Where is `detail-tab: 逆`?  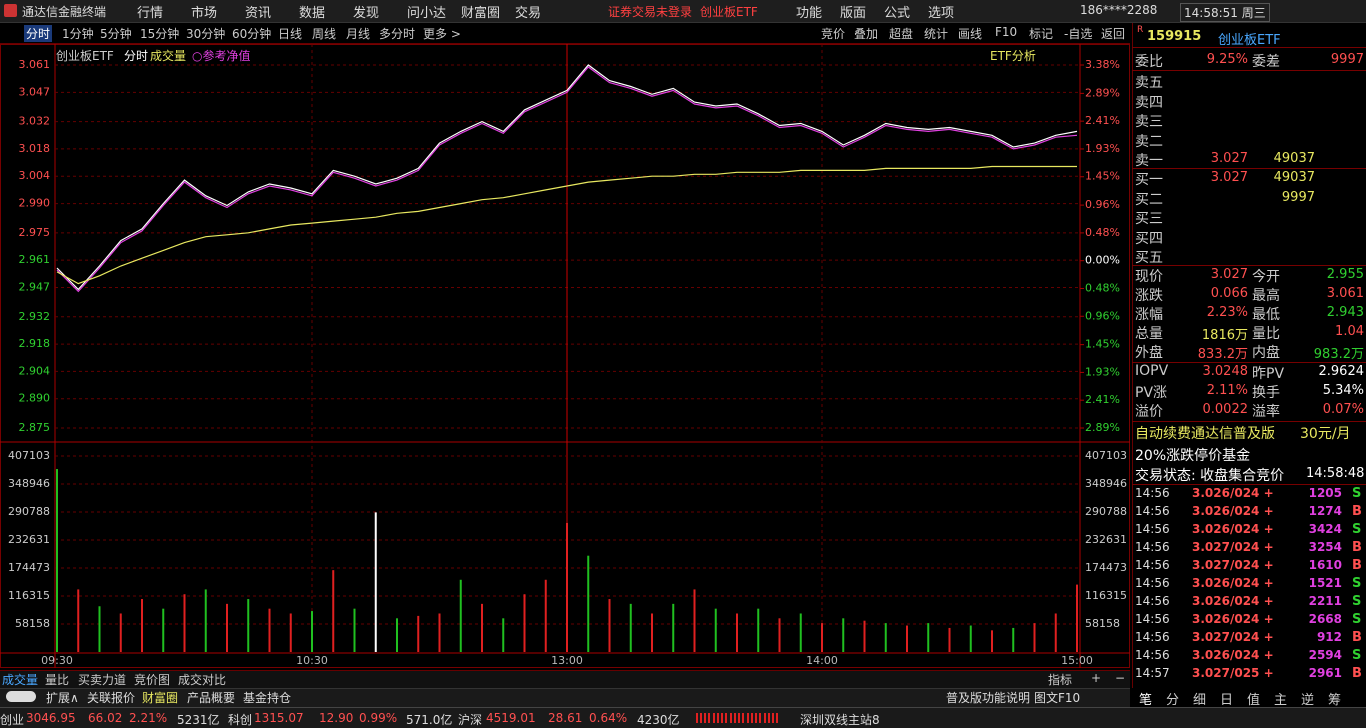 detail-tab: 逆 is located at coordinates (1308, 700).